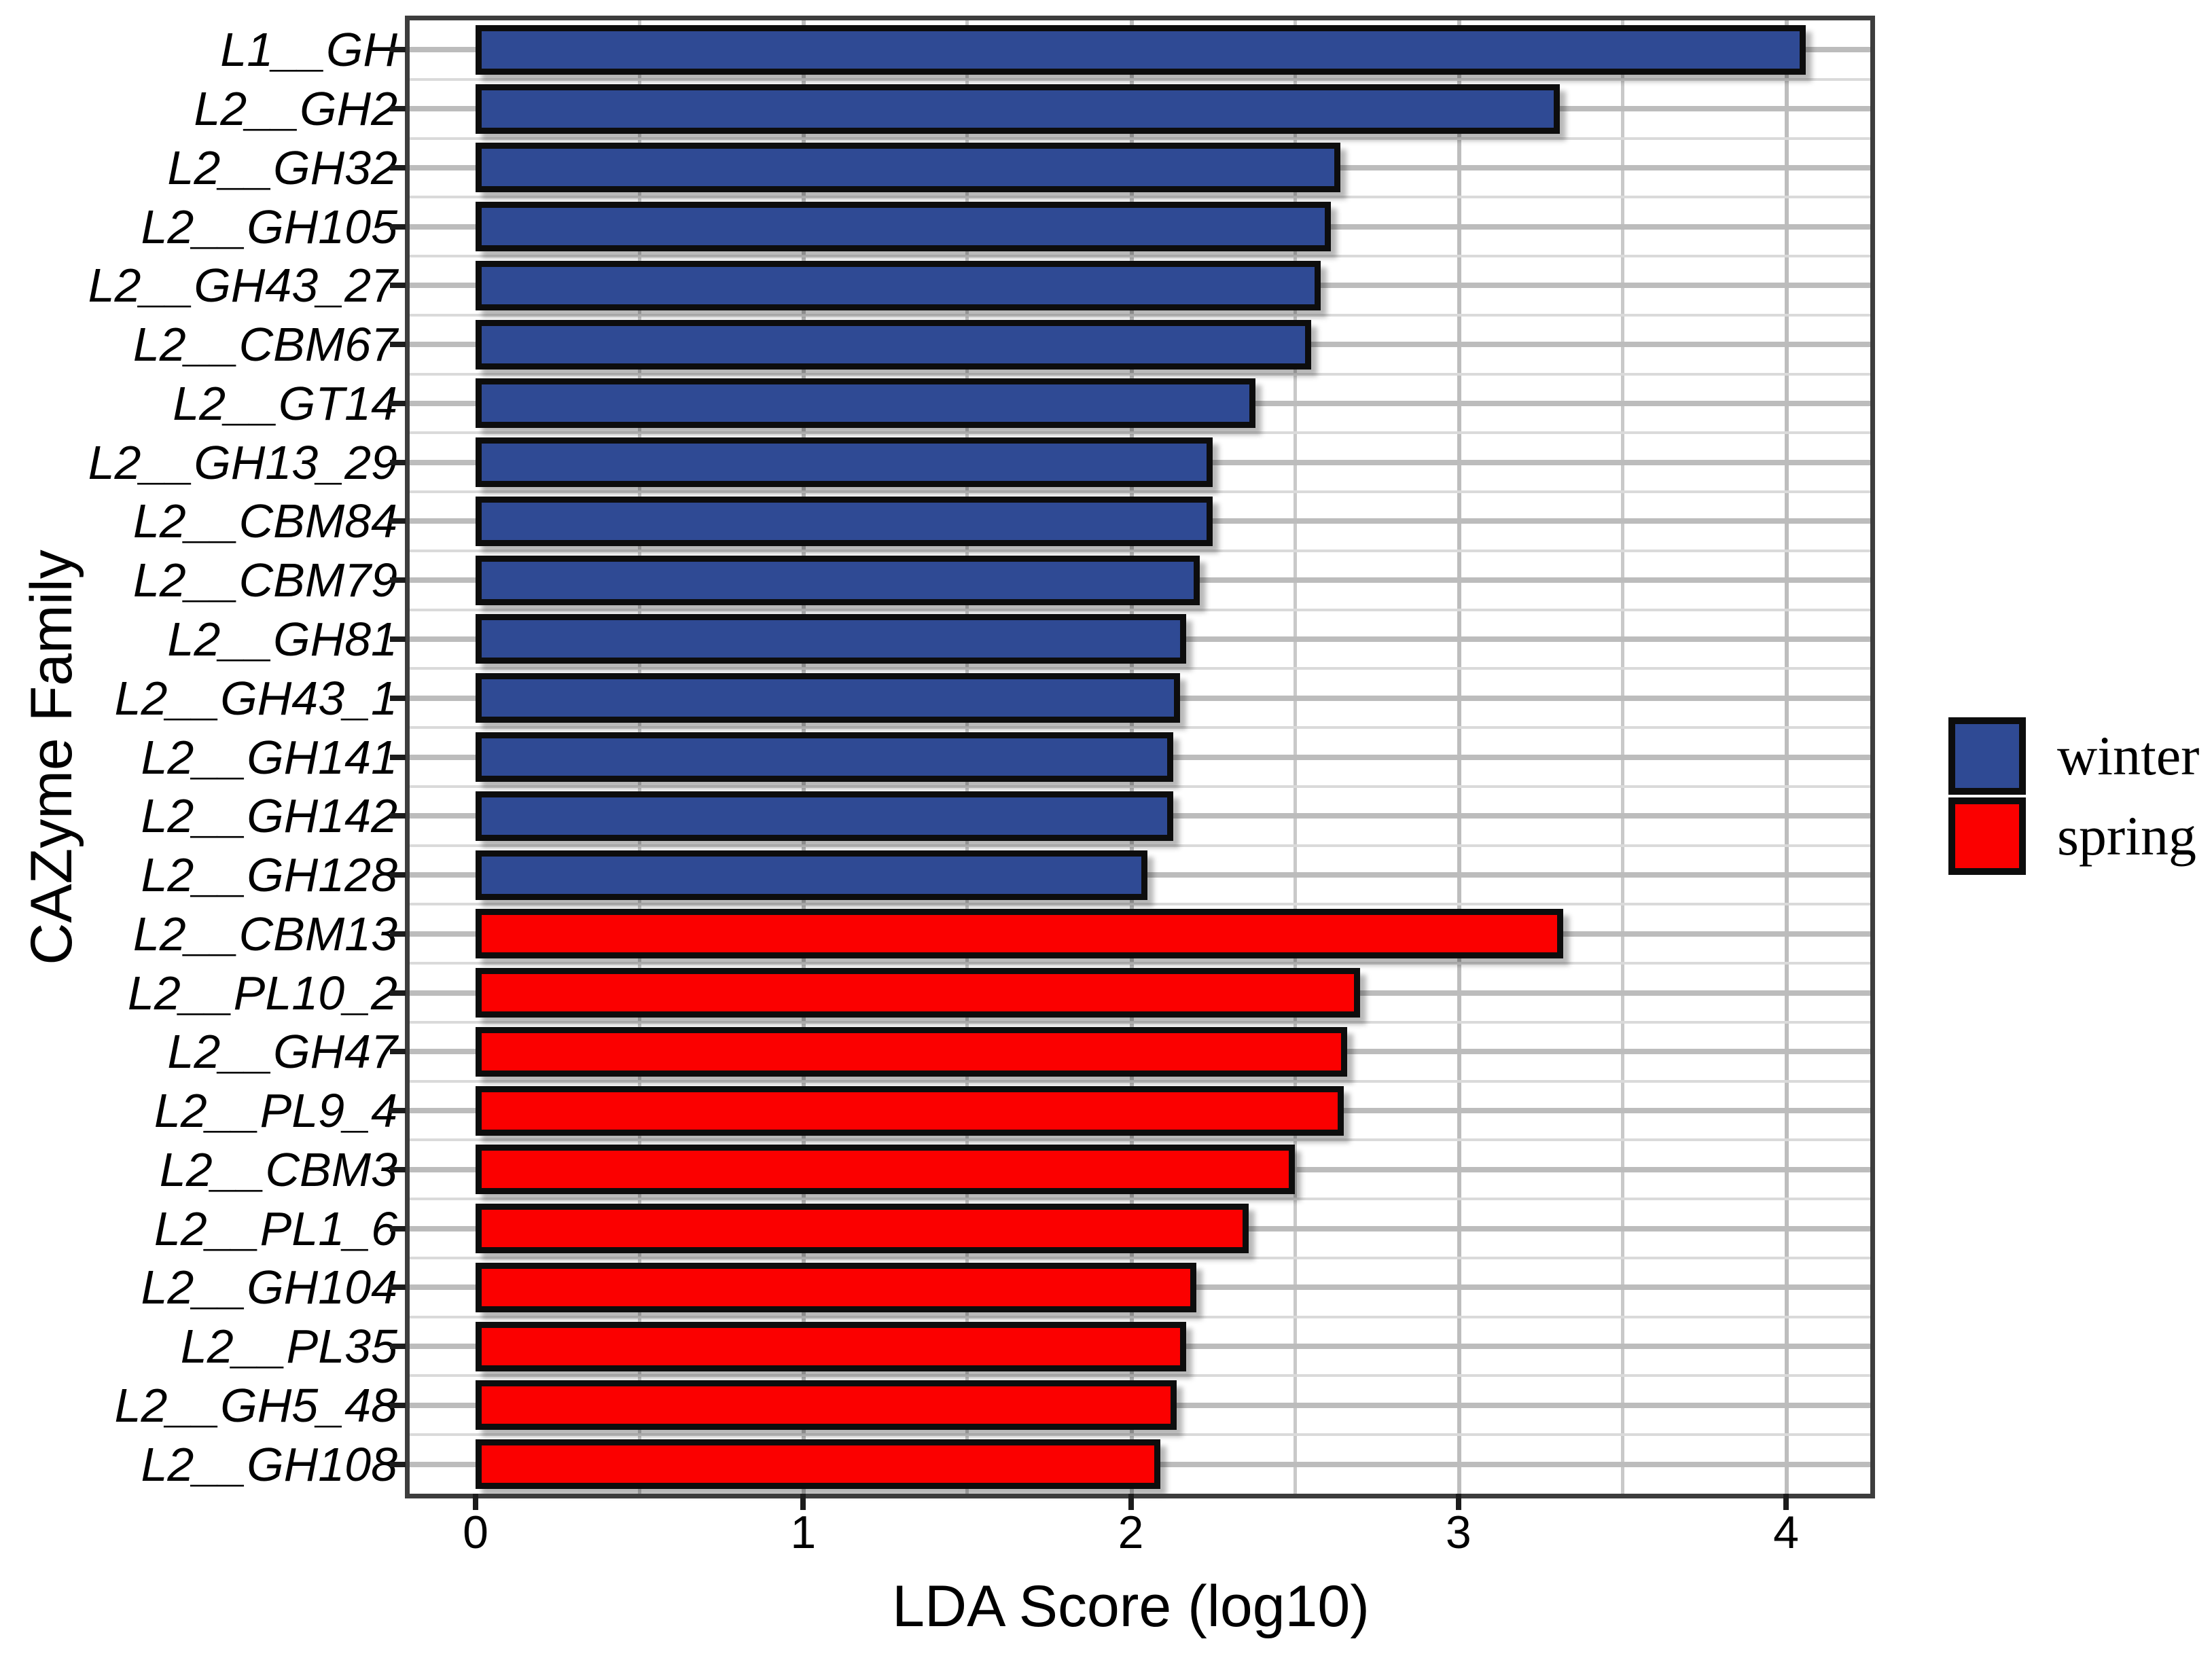 Image resolution: width=2212 pixels, height=1654 pixels. I want to click on bar-L2__PL35, so click(831, 1346).